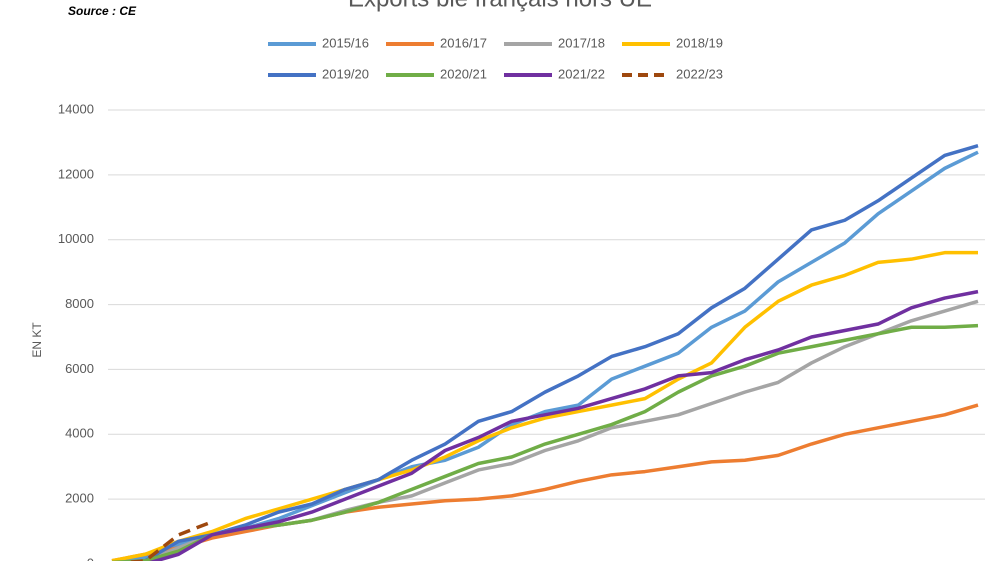 The width and height of the screenshot is (1000, 561). I want to click on y-tick-label: 12000, so click(76, 173).